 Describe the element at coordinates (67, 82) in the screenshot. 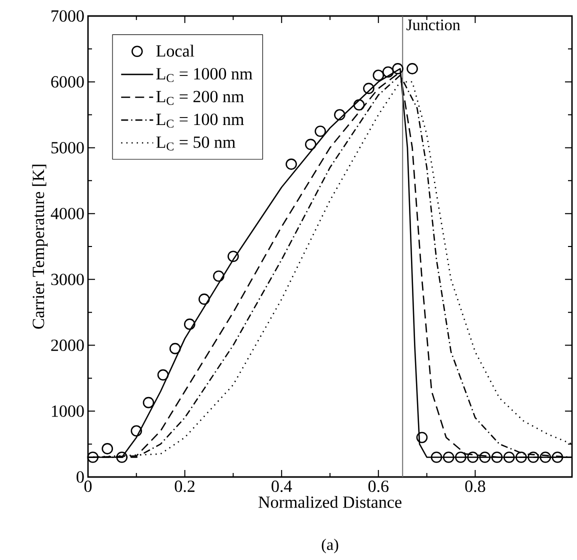

I see `y-tick-label: 6000` at that location.